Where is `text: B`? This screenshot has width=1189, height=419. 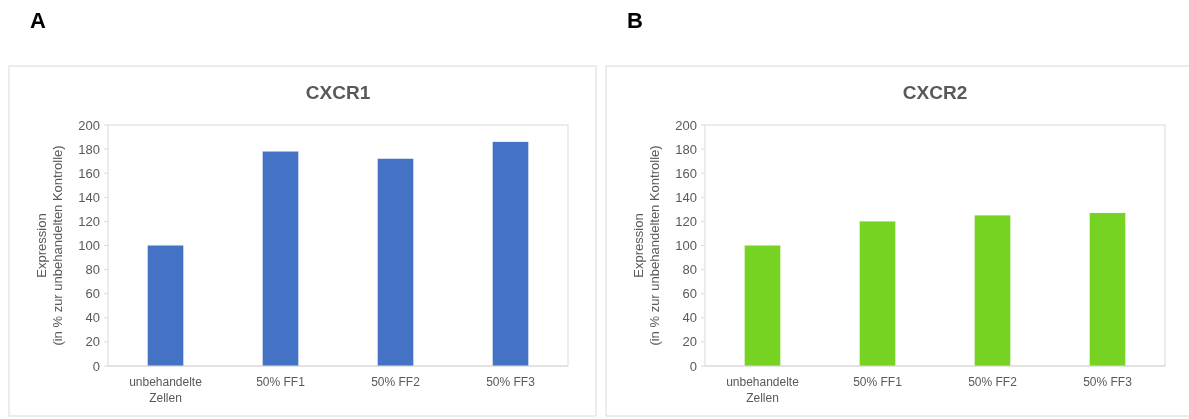
text: B is located at coordinates (635, 20).